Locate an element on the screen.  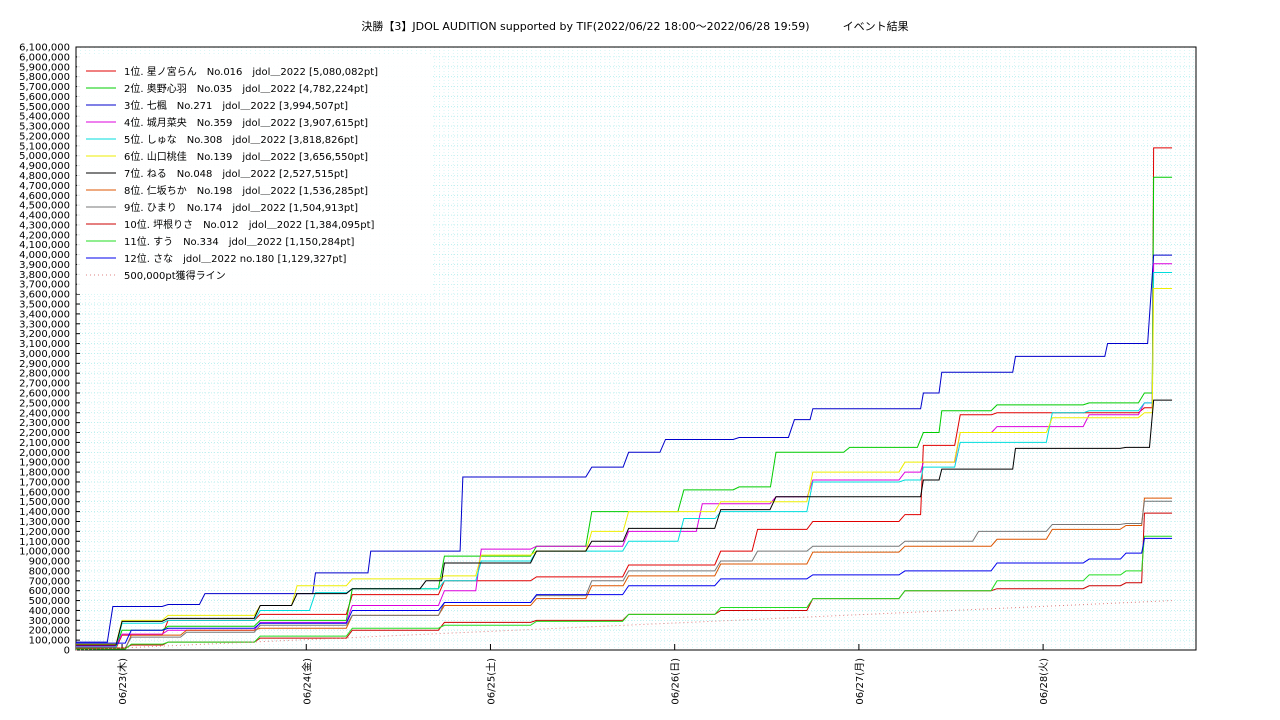
legend-label: 8位. 仁坂ちか No.198 jdol＿2022 [1,536,285pt] is located at coordinates (246, 190).